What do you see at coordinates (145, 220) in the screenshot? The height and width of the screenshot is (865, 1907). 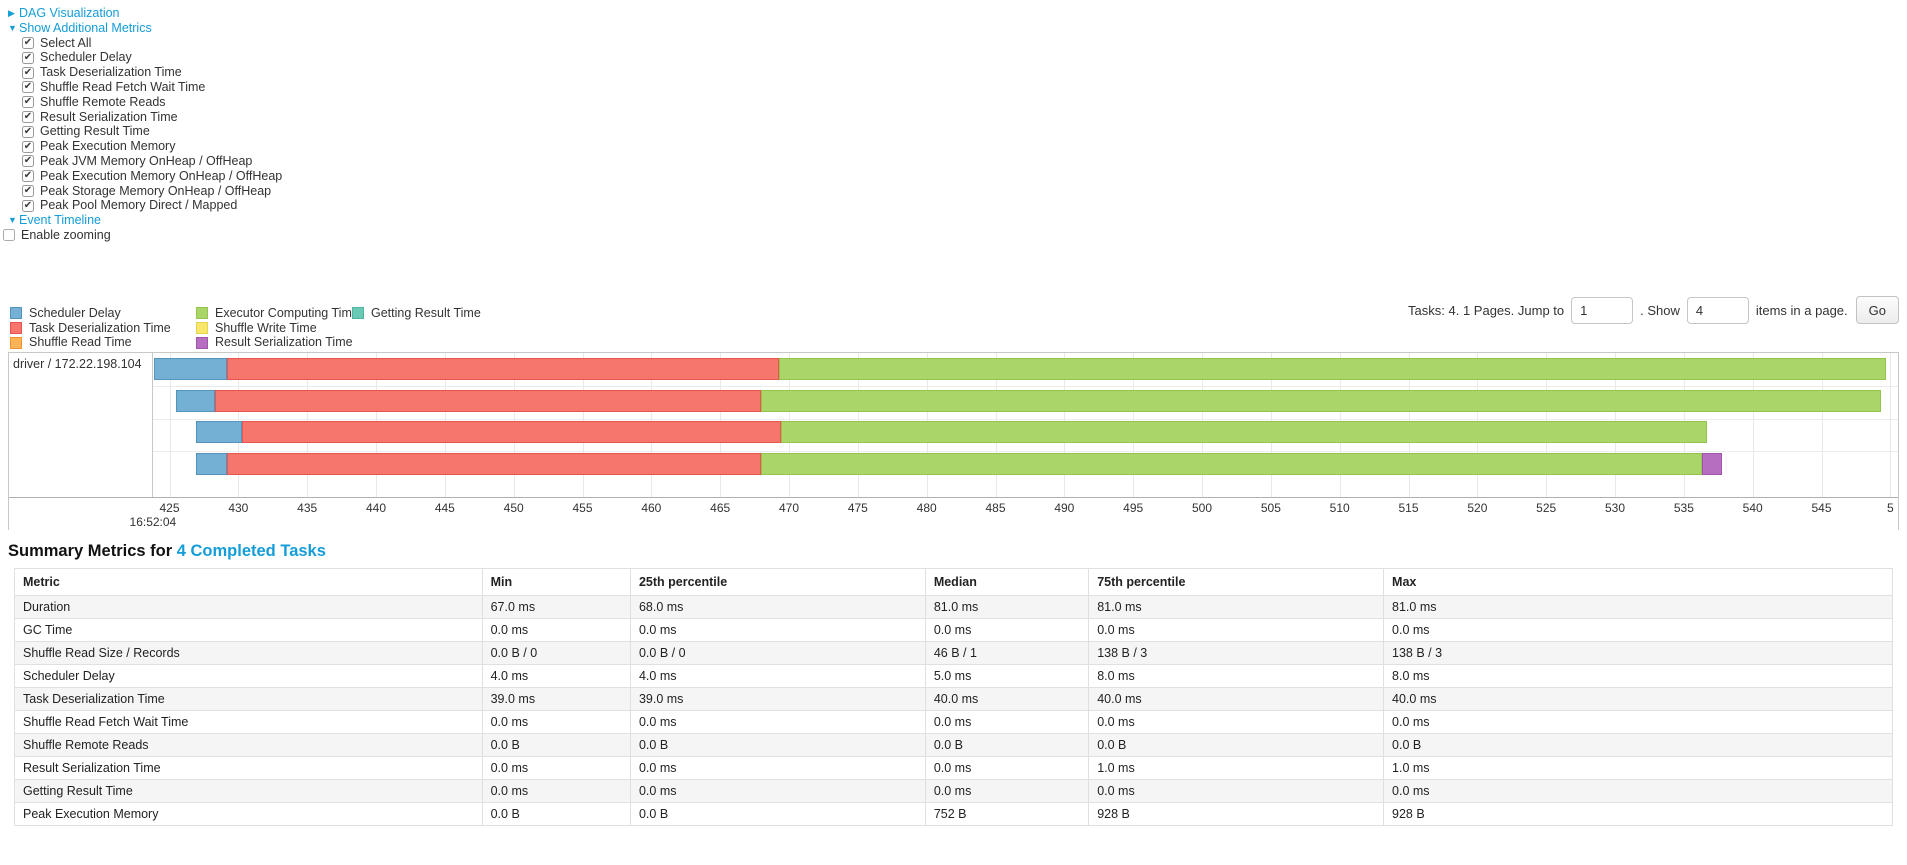 I see `event-timeline-toggle: ▼ Event Timeline` at bounding box center [145, 220].